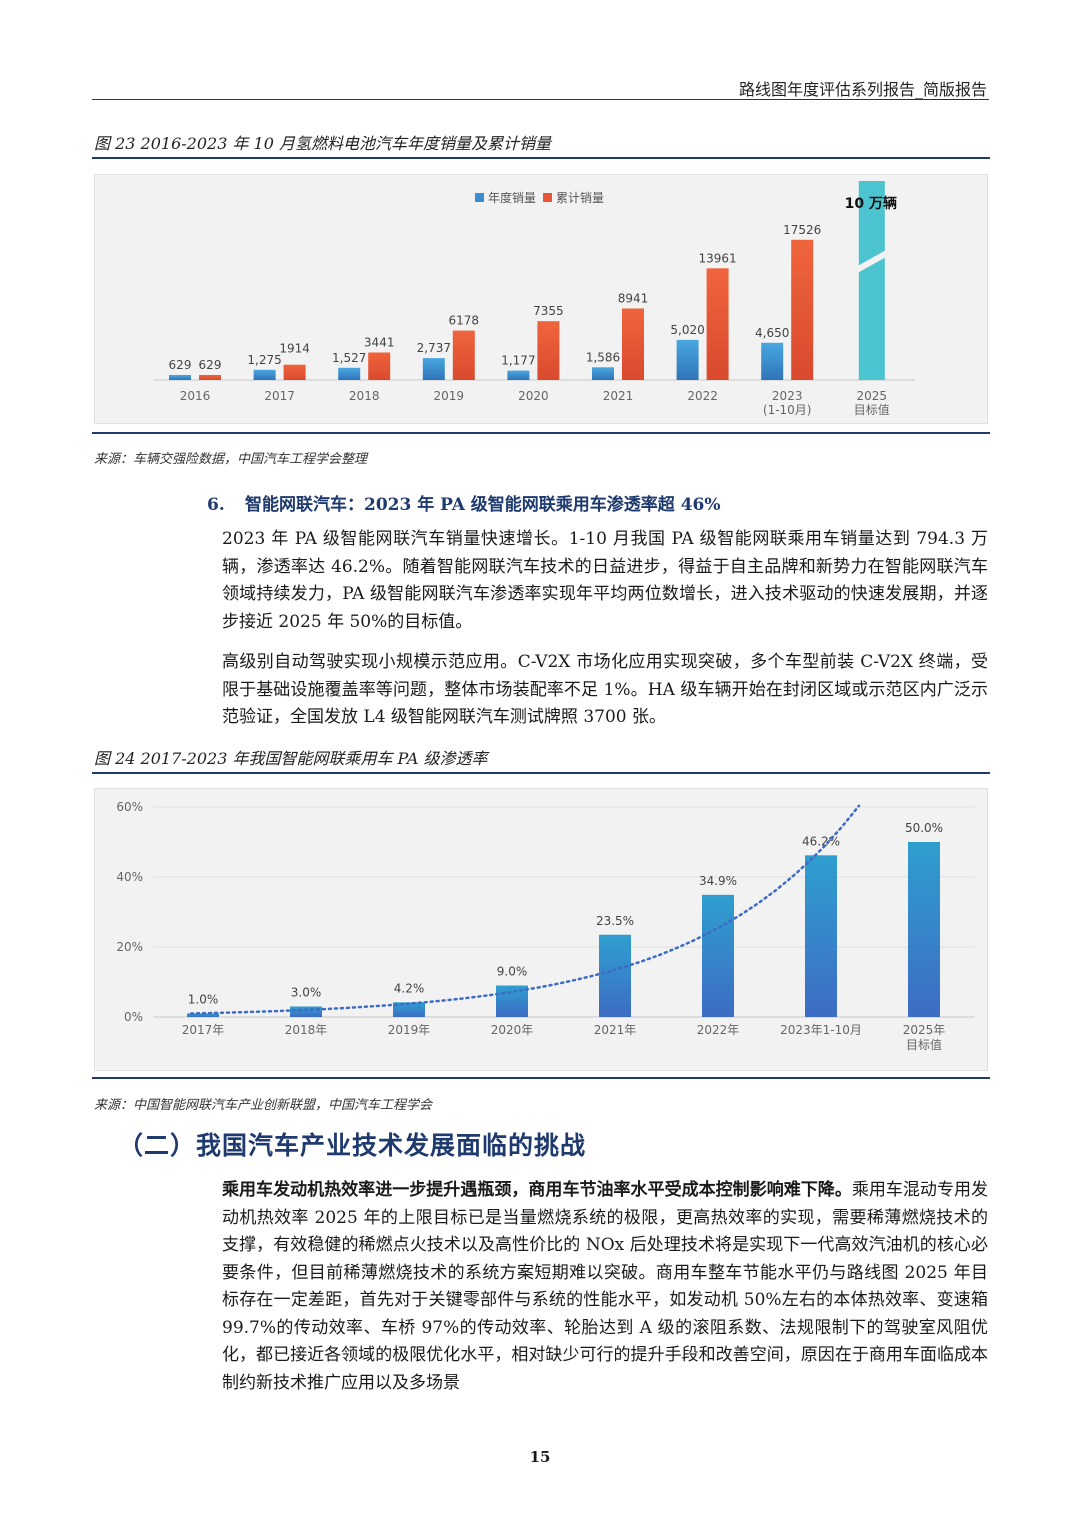 The height and width of the screenshot is (1527, 1080). Describe the element at coordinates (539, 197) in the screenshot. I see `chart1-legend: 年度销量 累计销量` at that location.